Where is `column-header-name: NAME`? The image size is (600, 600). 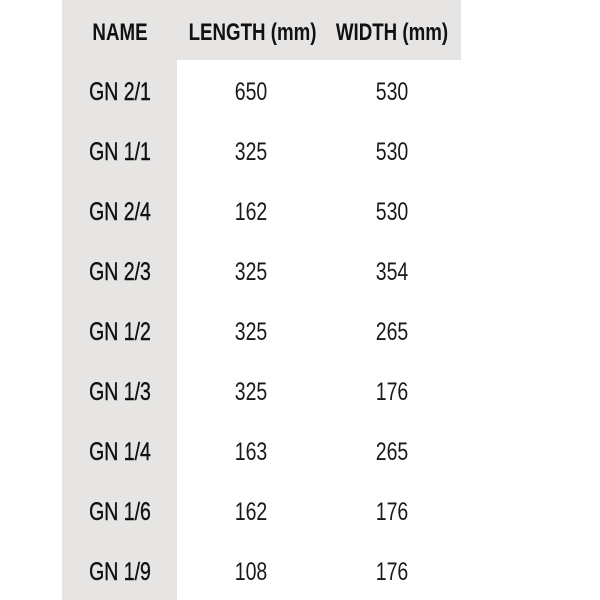
column-header-name: NAME is located at coordinates (120, 32).